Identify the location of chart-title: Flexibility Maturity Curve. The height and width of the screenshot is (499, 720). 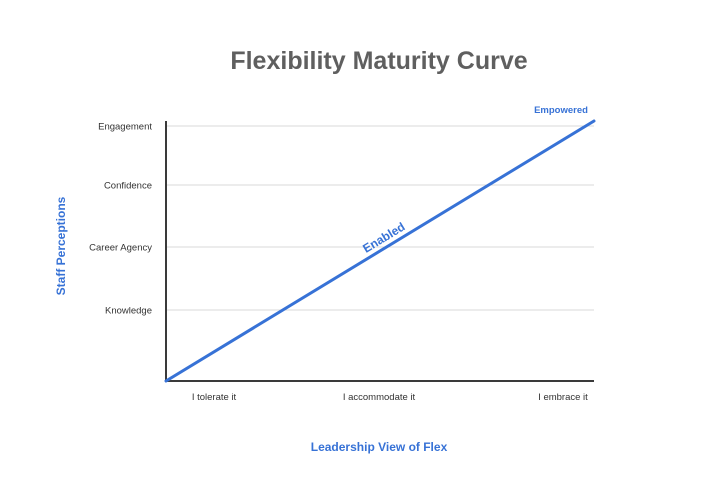
(378, 61).